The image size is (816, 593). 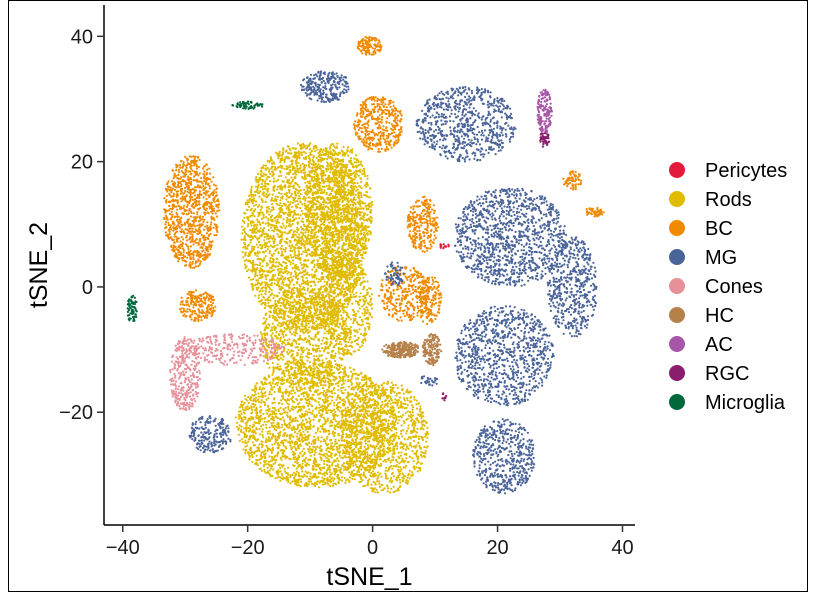 I want to click on series-pericytes-points, so click(x=444, y=246).